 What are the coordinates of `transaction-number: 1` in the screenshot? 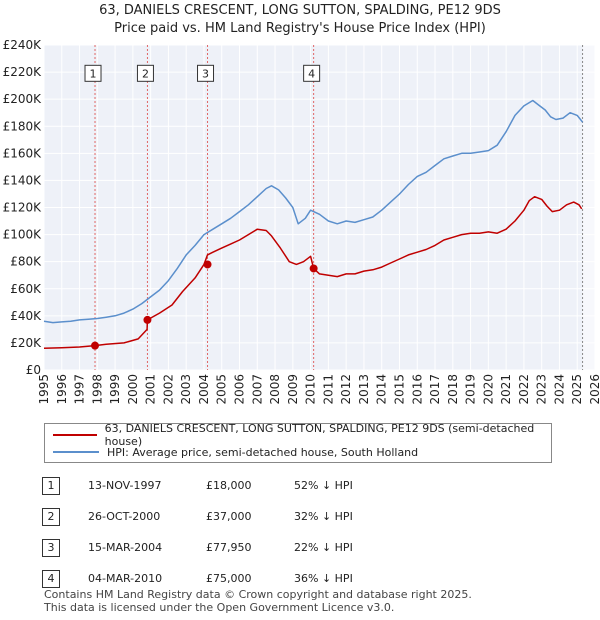 It's located at (51, 485).